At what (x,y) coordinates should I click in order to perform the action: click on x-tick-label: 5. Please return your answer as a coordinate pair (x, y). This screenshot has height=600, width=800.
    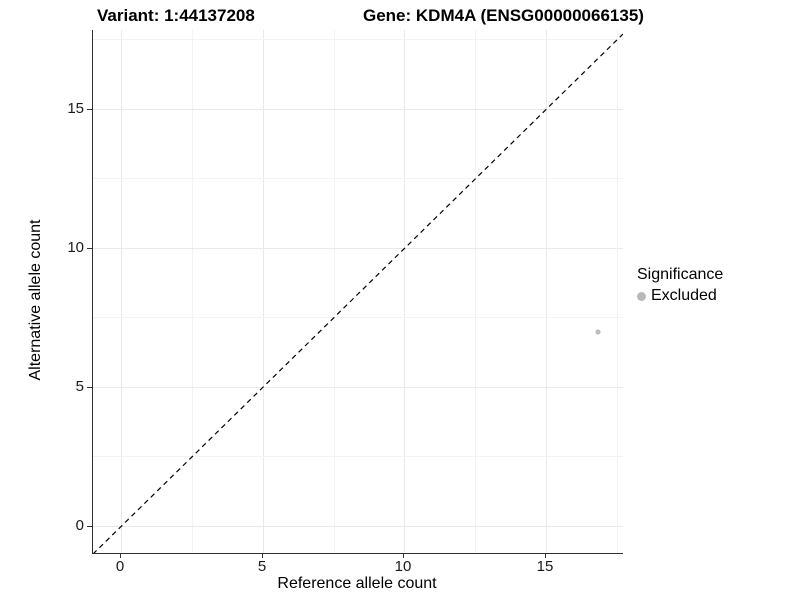
    Looking at the image, I should click on (262, 566).